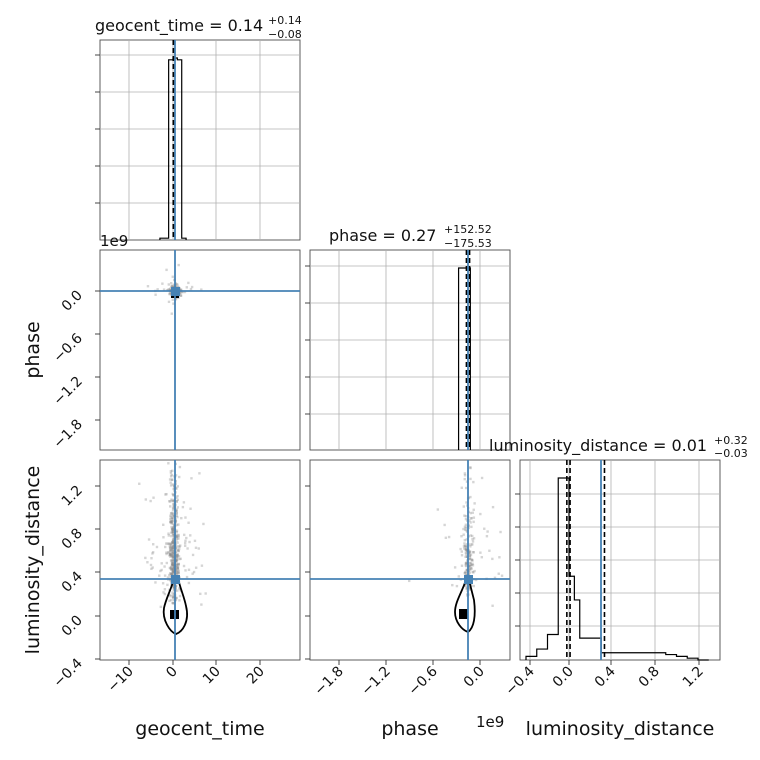 This screenshot has width=760, height=760. I want to click on tick-ld-x-2: 0.4, so click(605, 676).